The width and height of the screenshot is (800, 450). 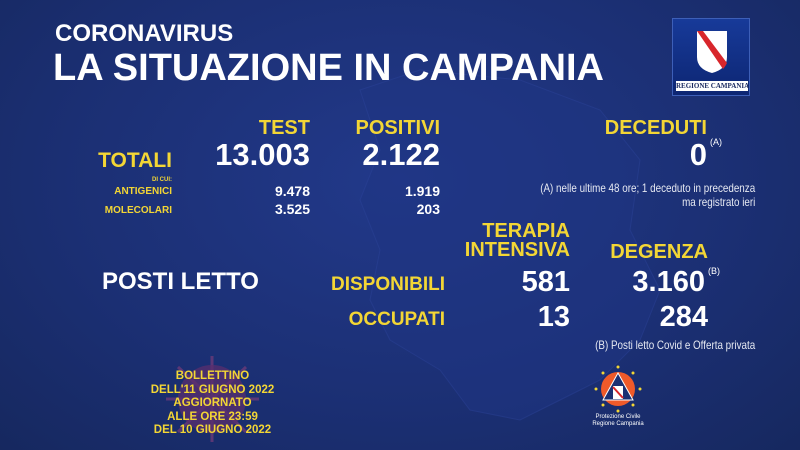 What do you see at coordinates (422, 191) in the screenshot?
I see `antigenici-positivi: 1.919` at bounding box center [422, 191].